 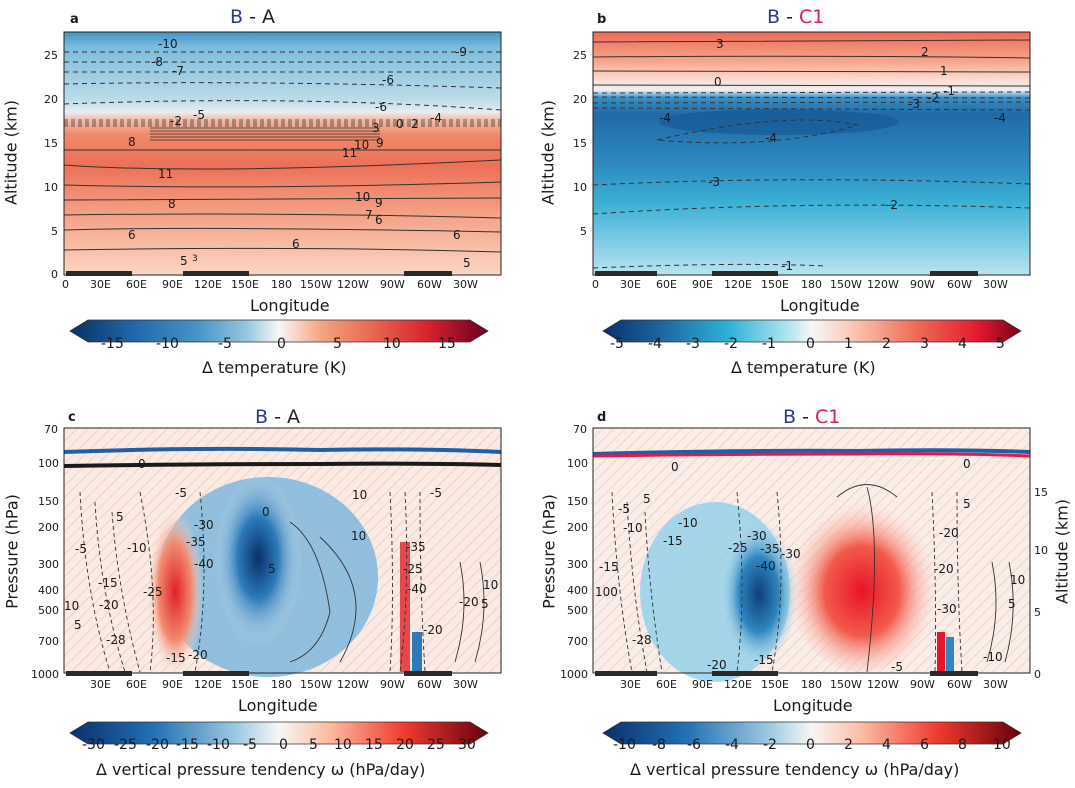 What do you see at coordinates (45, 674) in the screenshot?
I see `y-tick: 1000` at bounding box center [45, 674].